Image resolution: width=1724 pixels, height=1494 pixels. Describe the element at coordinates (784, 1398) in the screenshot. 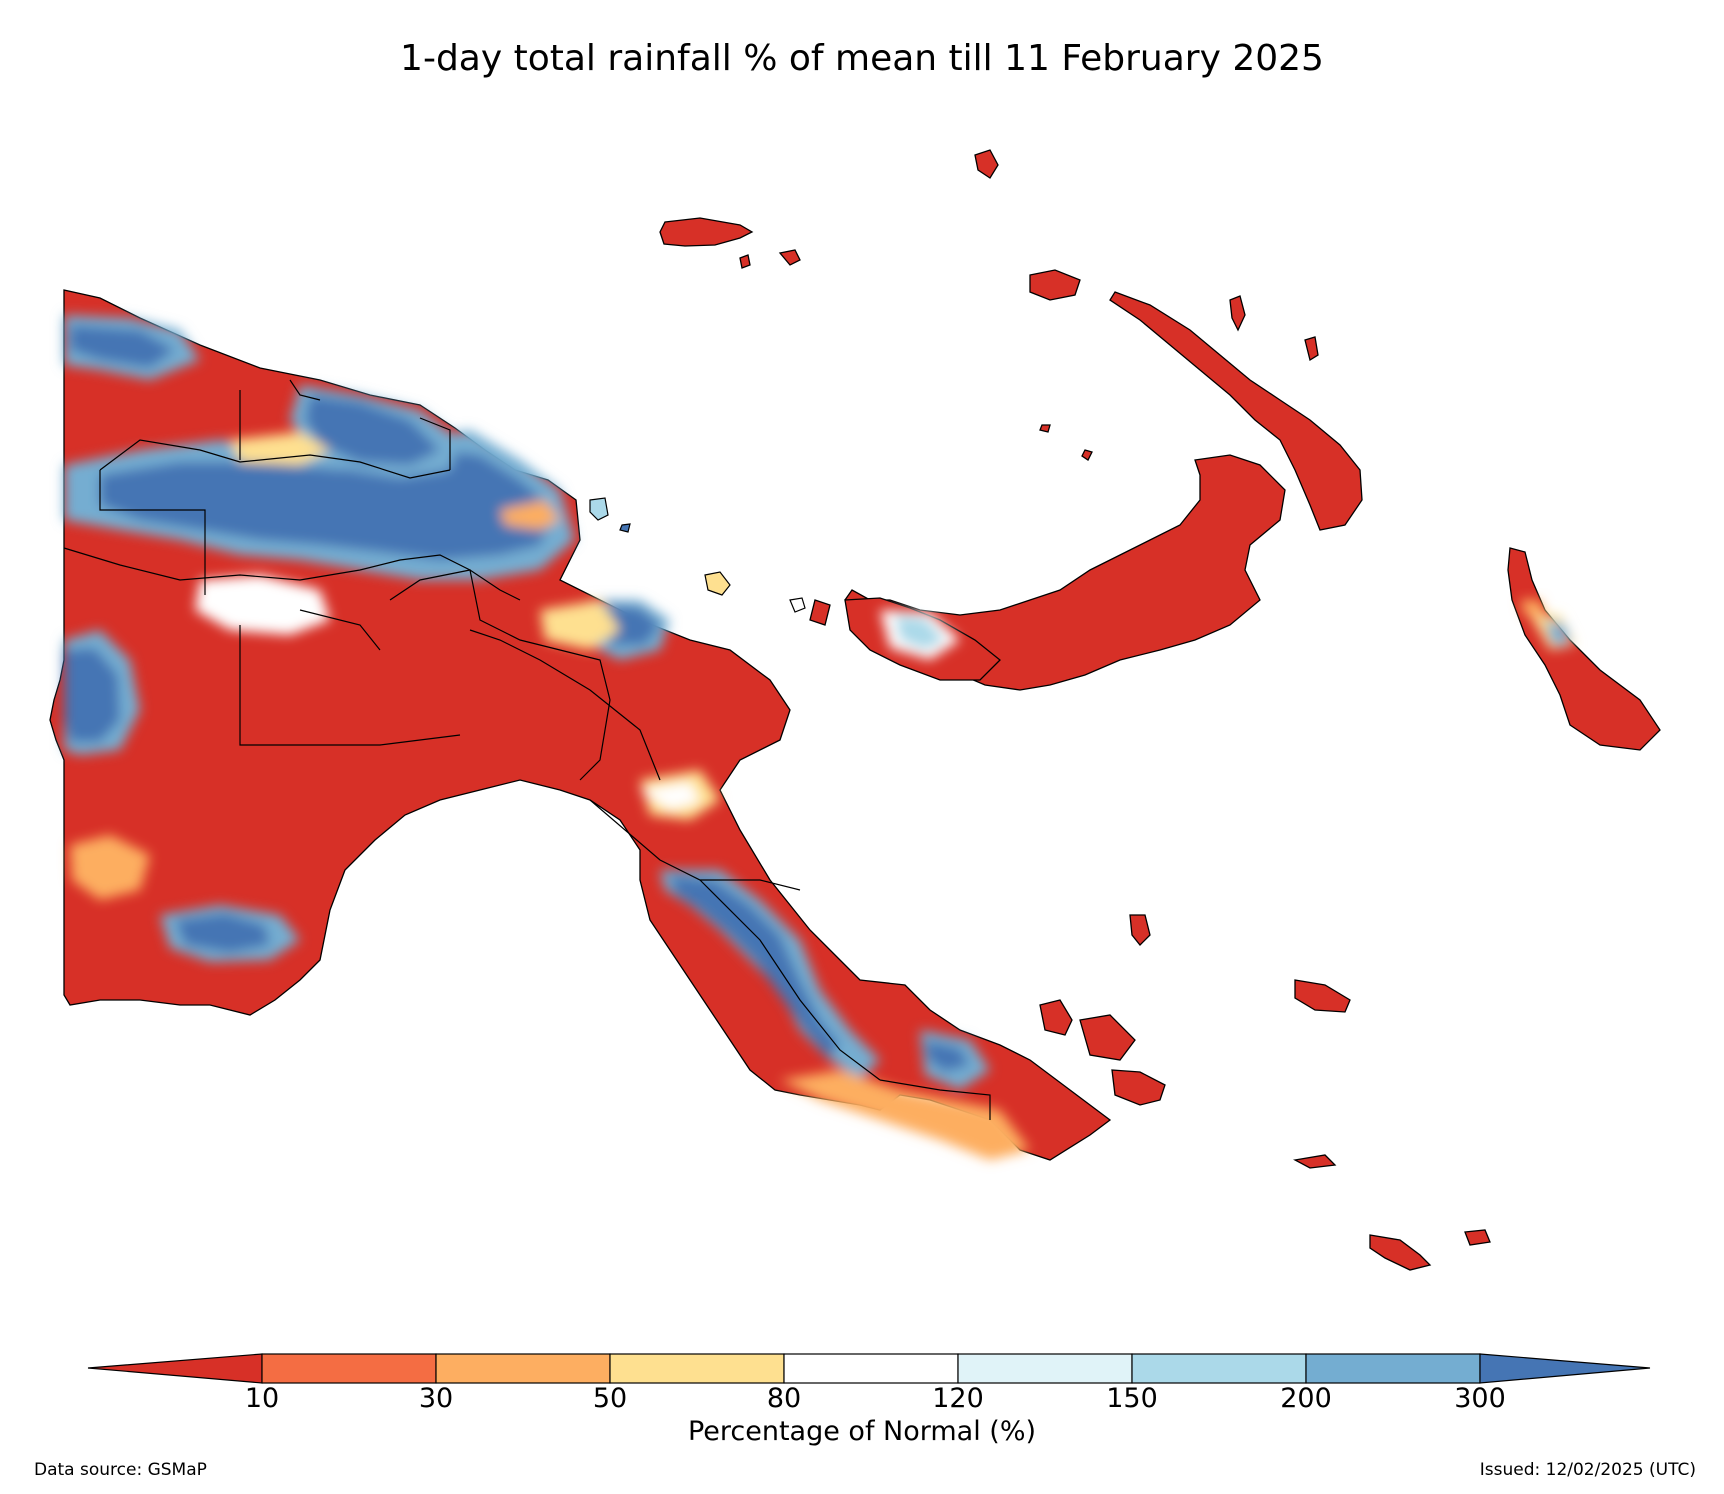

I see `colorbar-tick-80: 80` at that location.